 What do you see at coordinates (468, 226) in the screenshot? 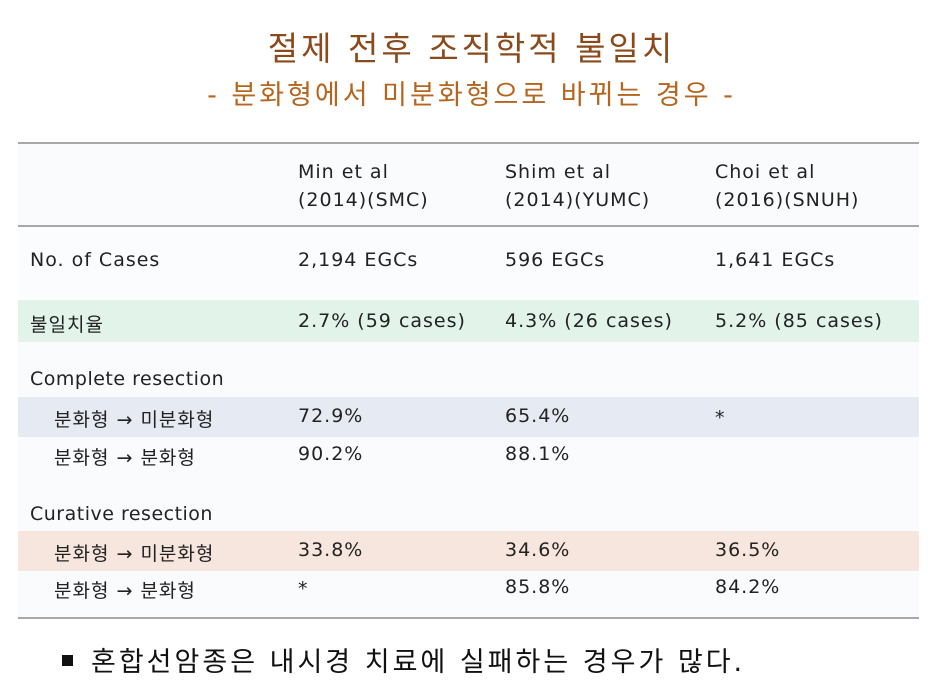
I see `table-header-rule` at bounding box center [468, 226].